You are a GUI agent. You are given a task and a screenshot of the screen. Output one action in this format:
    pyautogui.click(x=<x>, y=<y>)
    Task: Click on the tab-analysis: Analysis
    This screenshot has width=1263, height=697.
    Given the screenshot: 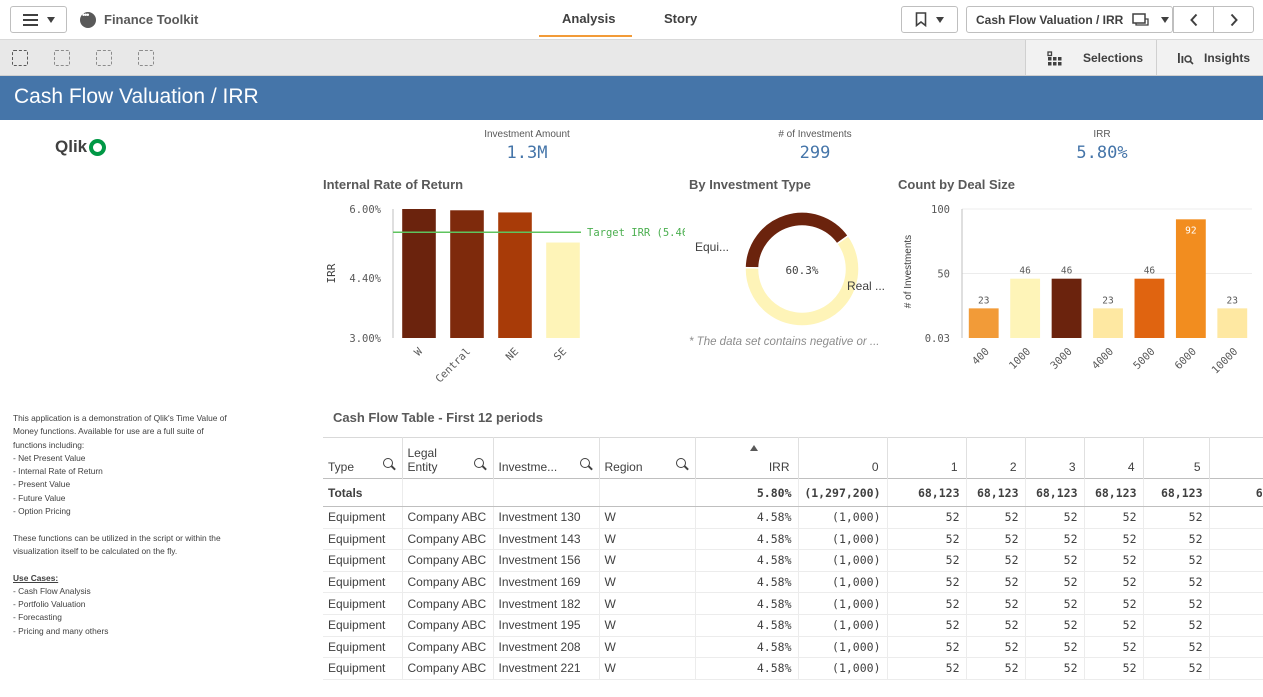 What is the action you would take?
    pyautogui.click(x=589, y=18)
    